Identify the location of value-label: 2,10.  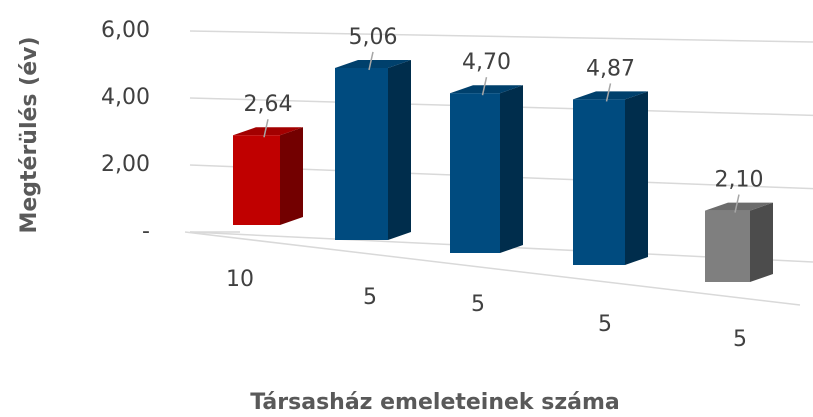
(739, 180).